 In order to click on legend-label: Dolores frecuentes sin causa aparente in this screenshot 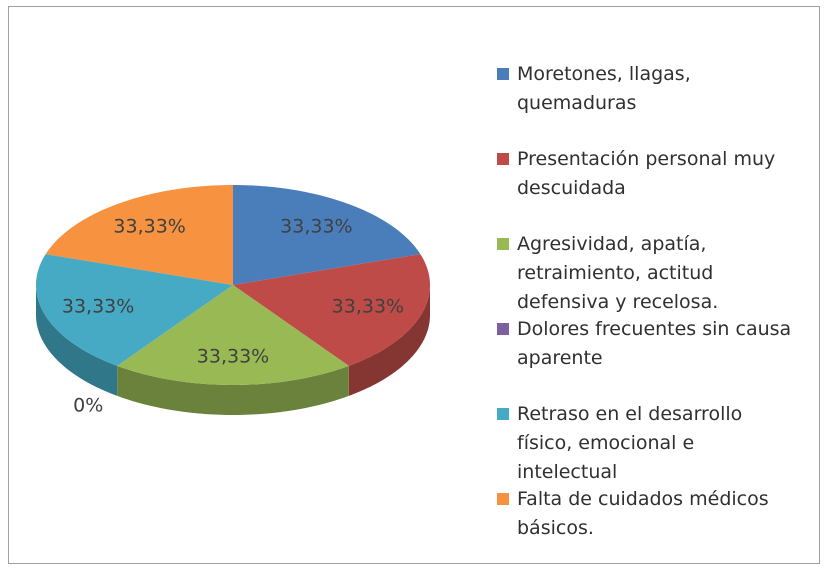, I will do `click(654, 343)`.